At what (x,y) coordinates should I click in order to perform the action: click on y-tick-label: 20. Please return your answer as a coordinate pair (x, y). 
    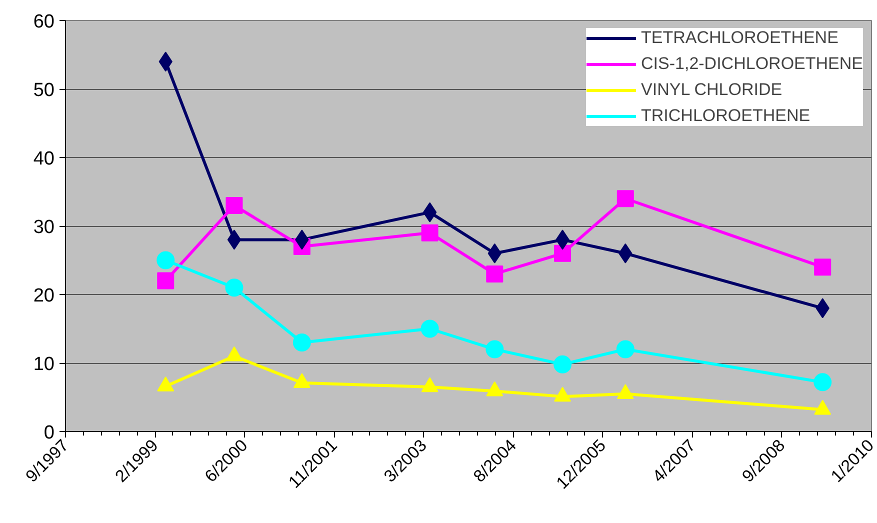
    Looking at the image, I should click on (44, 296).